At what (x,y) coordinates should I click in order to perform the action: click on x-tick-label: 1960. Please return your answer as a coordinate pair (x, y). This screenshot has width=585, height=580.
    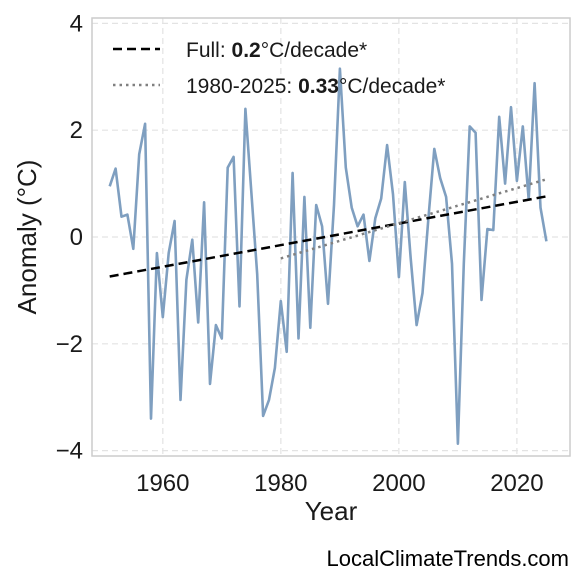
    Looking at the image, I should click on (162, 483).